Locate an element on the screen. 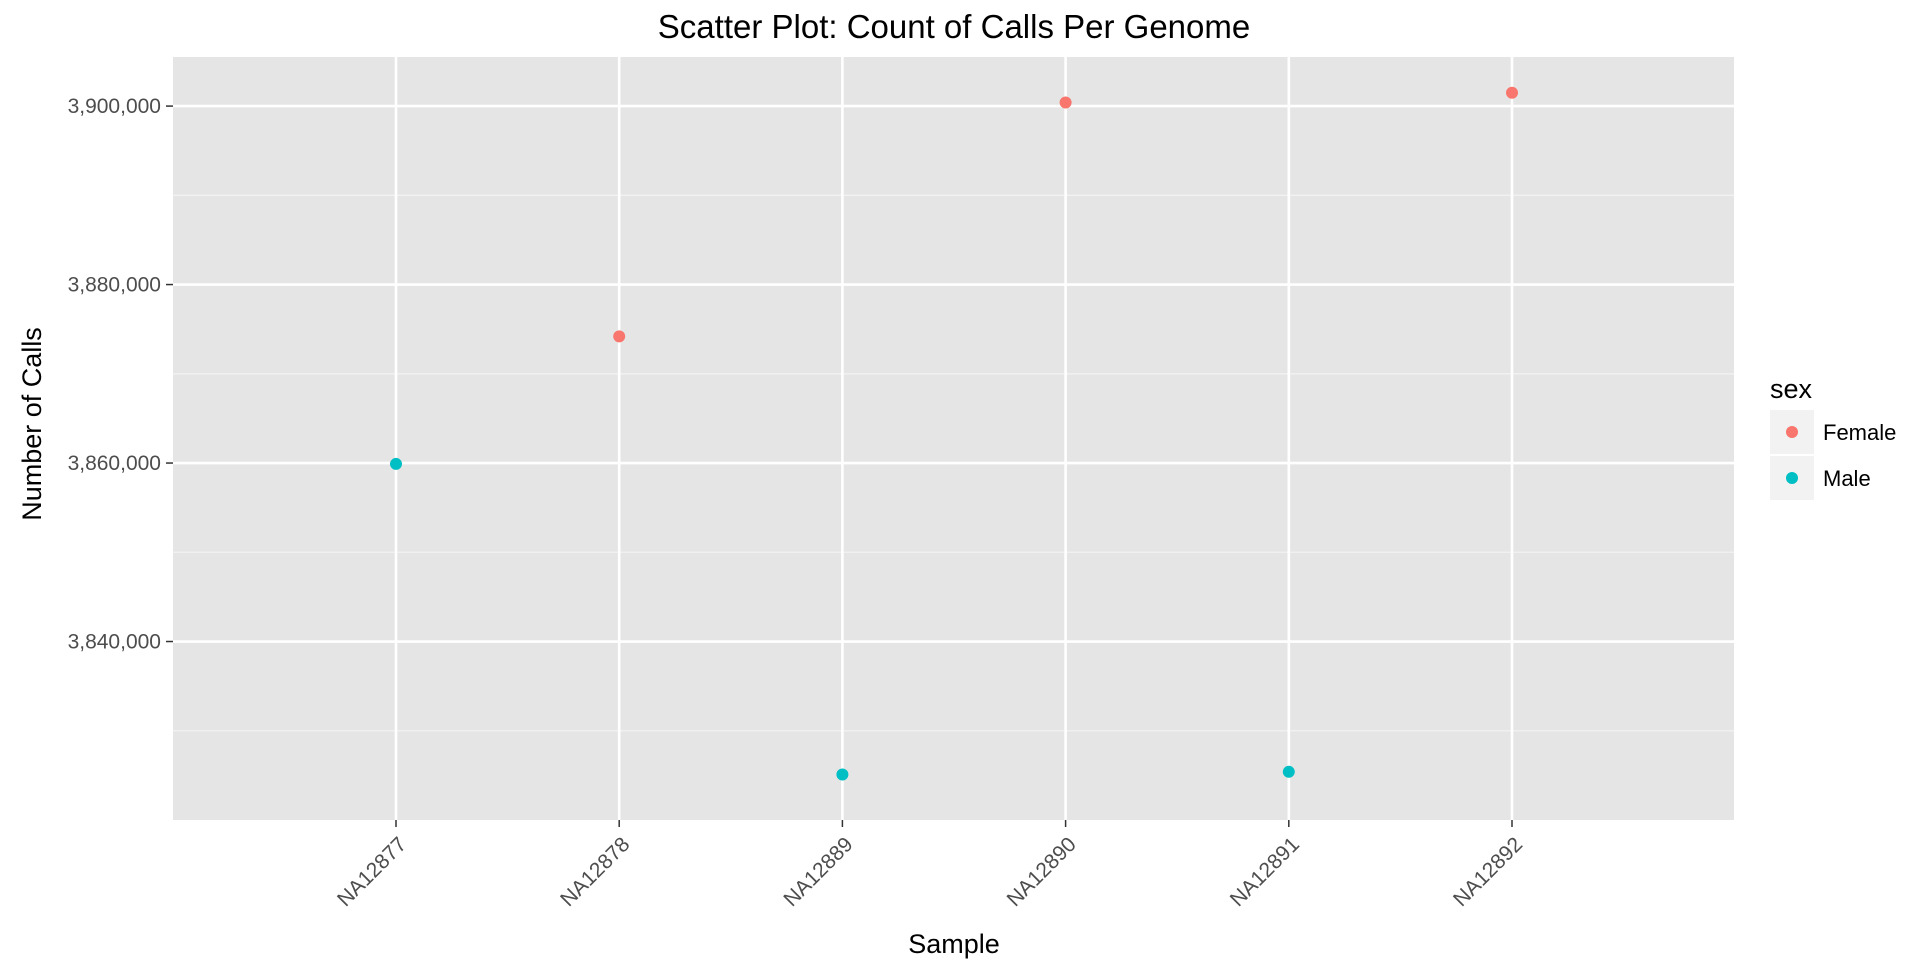 The width and height of the screenshot is (1920, 965). legend-swatch-female is located at coordinates (1792, 432).